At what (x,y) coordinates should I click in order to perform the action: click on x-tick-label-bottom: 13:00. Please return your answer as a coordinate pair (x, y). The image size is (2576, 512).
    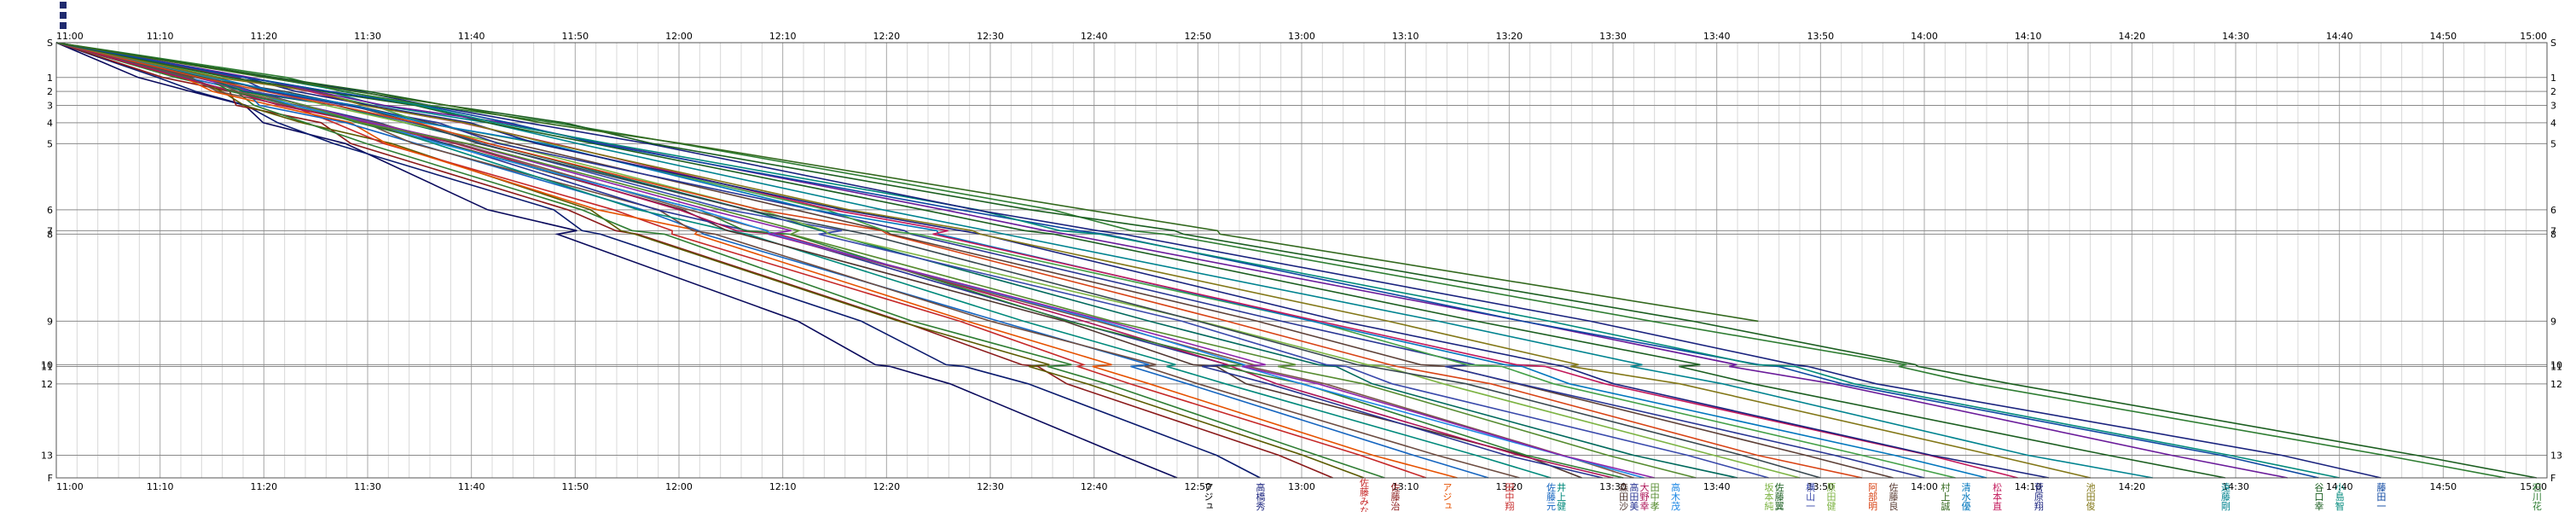
    Looking at the image, I should click on (1301, 487).